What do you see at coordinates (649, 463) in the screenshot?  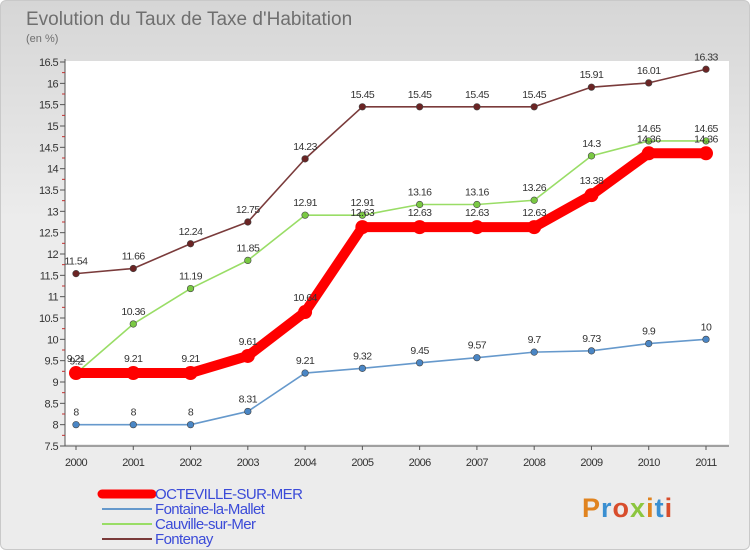 I see `x-tick-label: 2010` at bounding box center [649, 463].